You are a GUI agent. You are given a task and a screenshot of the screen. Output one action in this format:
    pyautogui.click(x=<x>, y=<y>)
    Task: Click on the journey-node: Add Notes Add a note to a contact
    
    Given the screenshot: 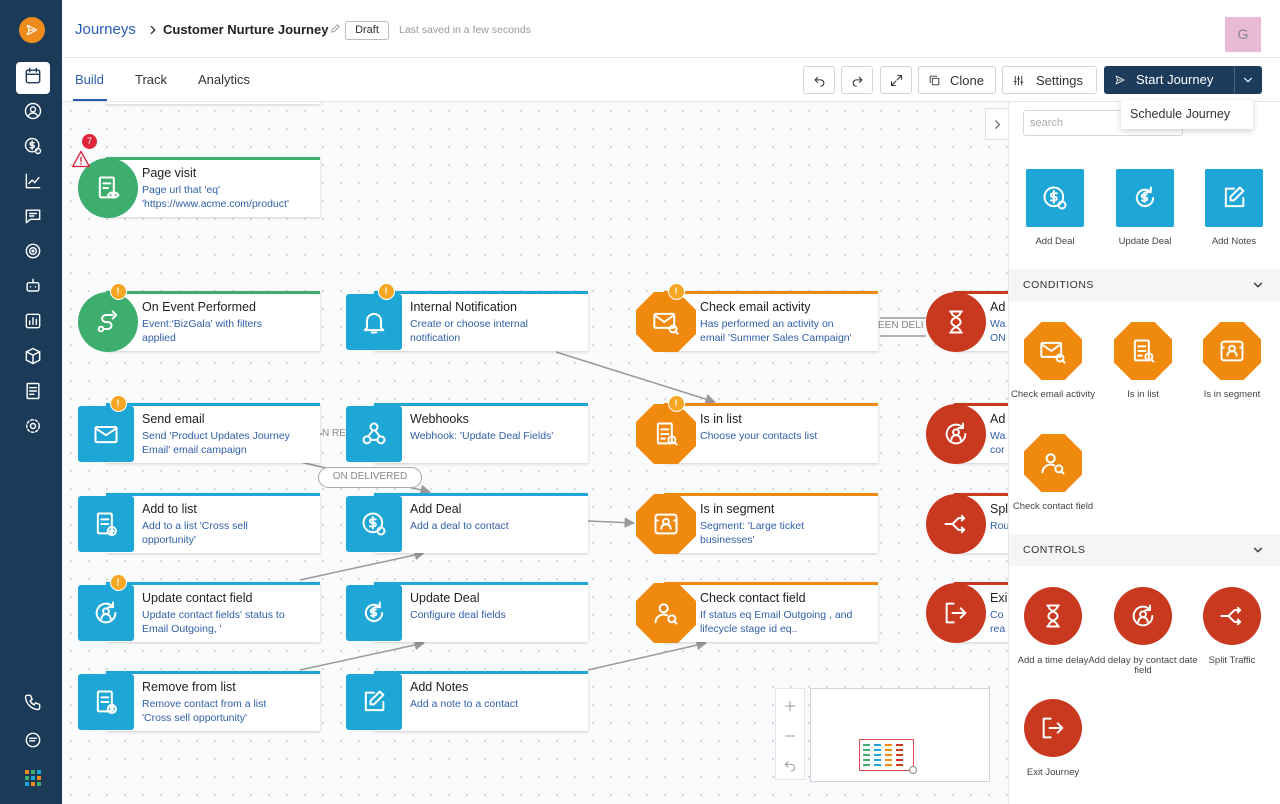 What is the action you would take?
    pyautogui.click(x=481, y=701)
    